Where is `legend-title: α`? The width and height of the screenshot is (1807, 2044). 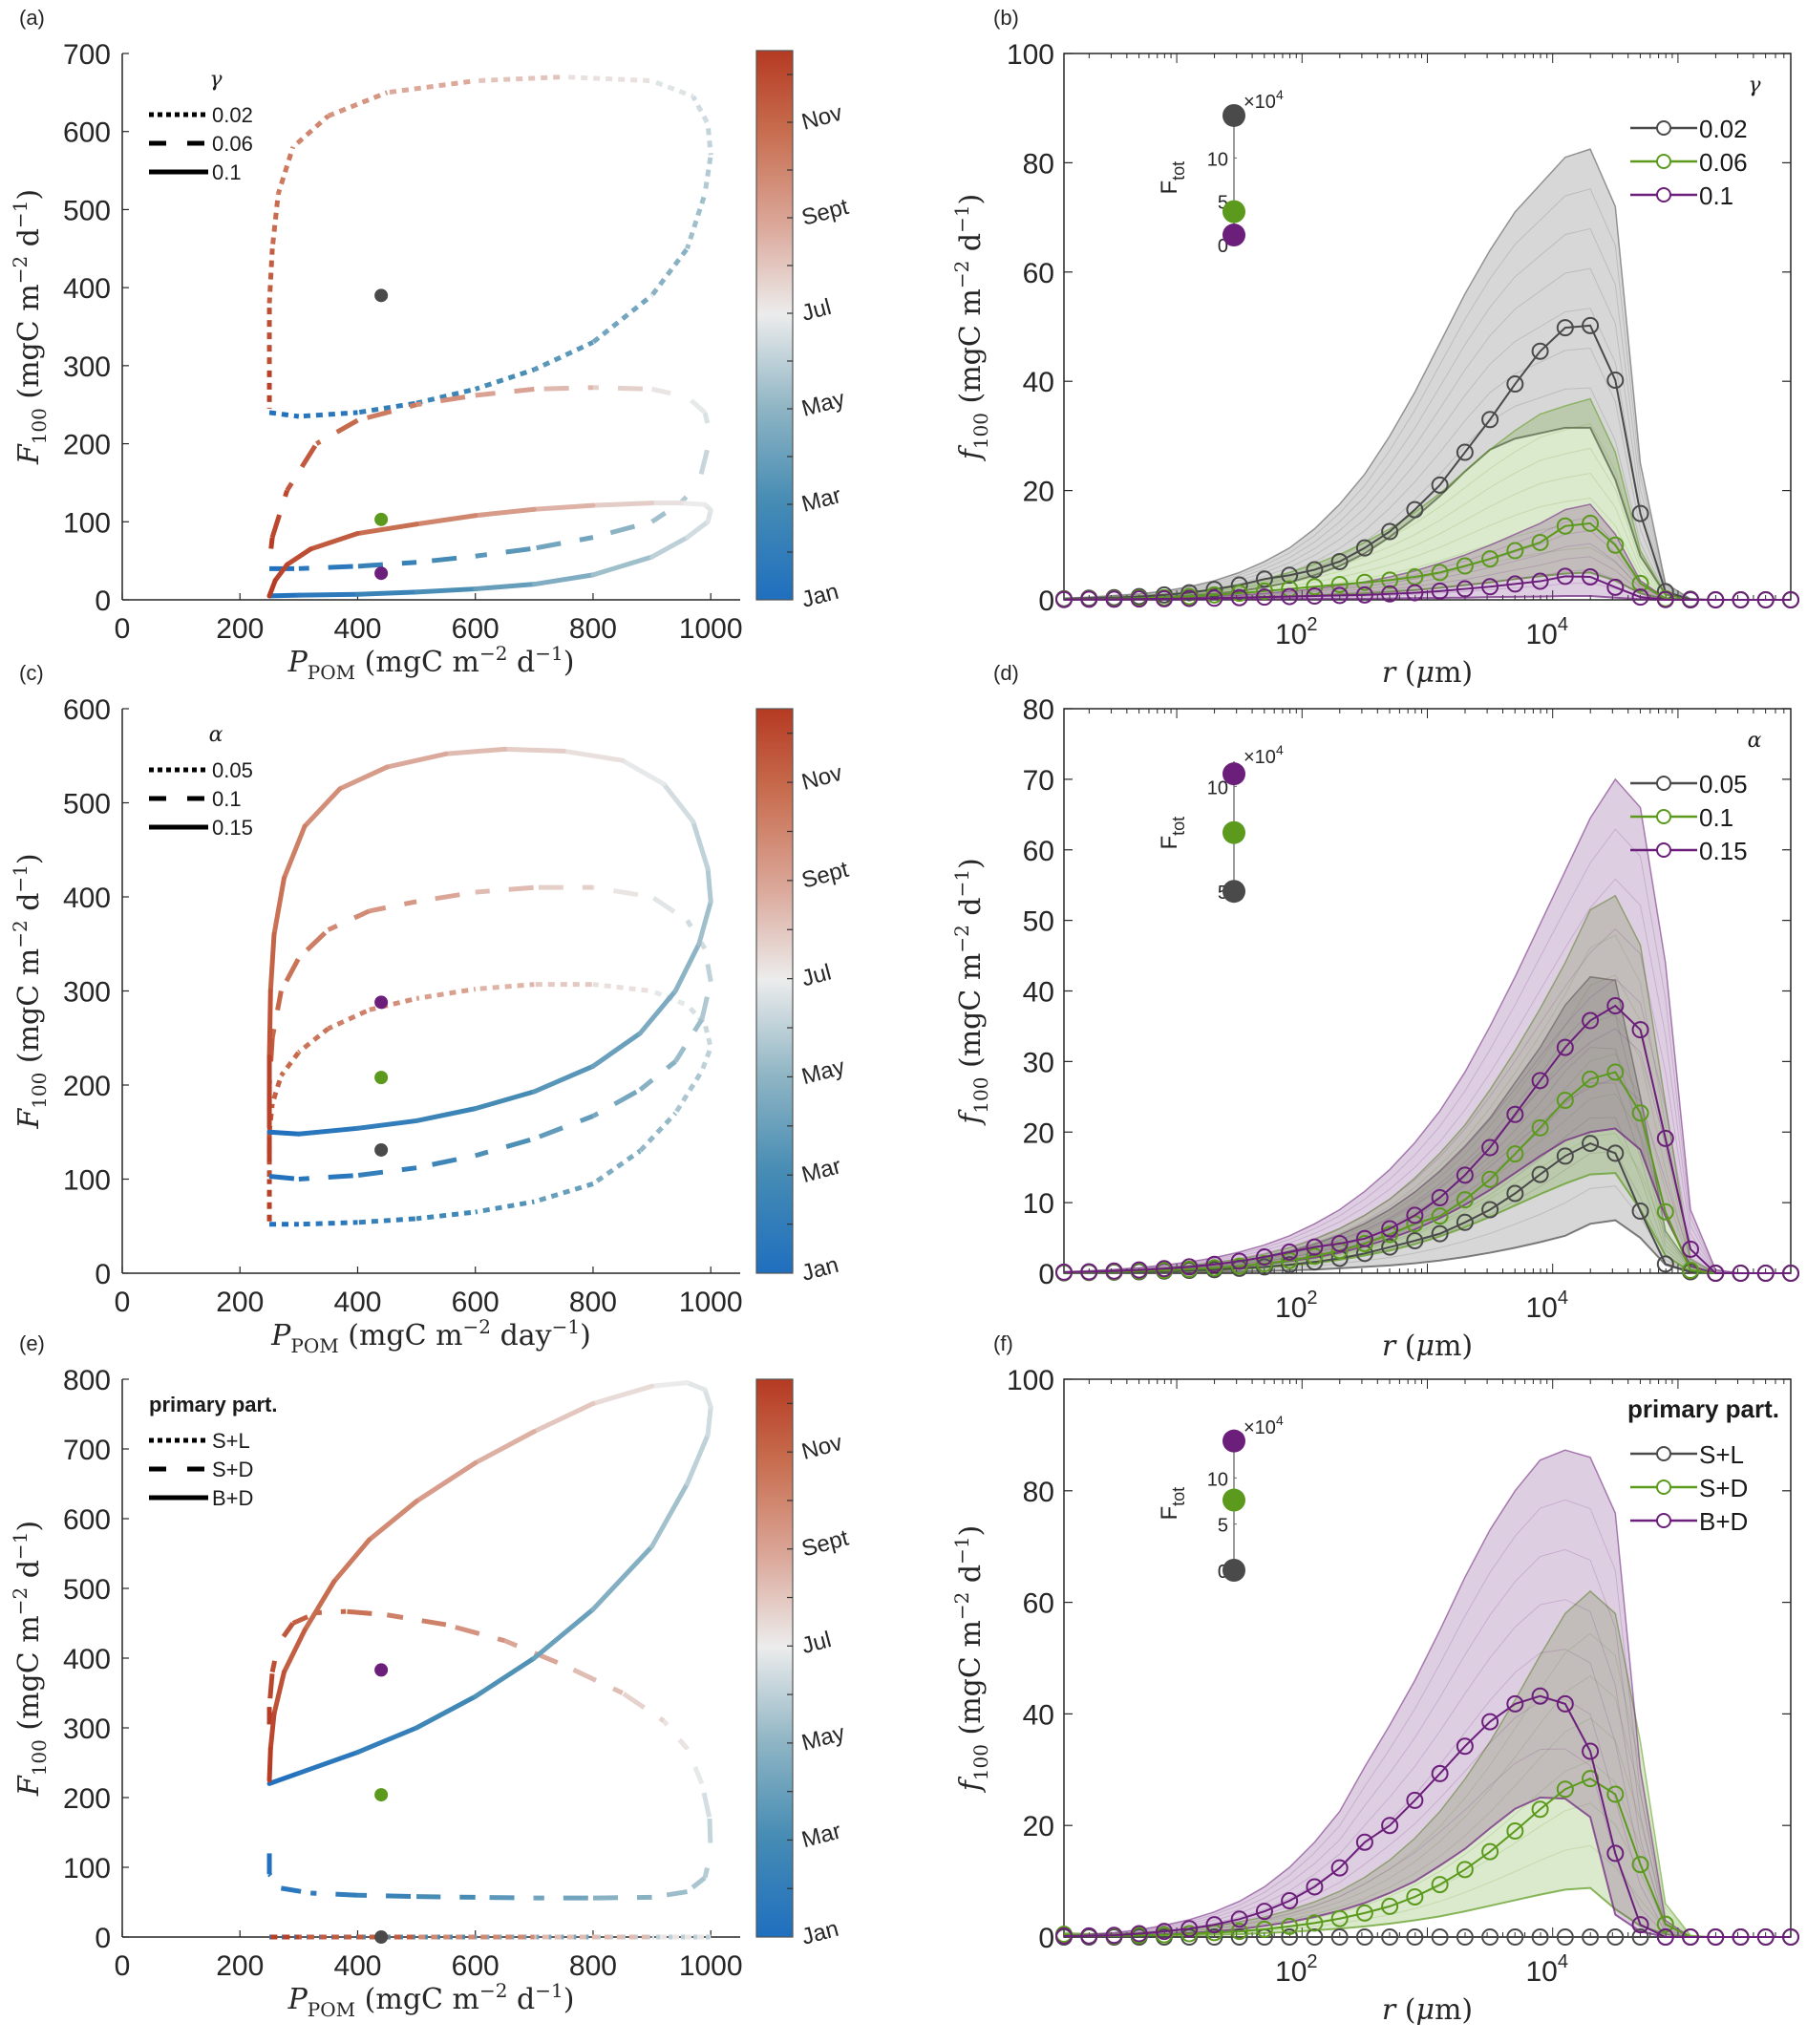 legend-title: α is located at coordinates (1755, 741).